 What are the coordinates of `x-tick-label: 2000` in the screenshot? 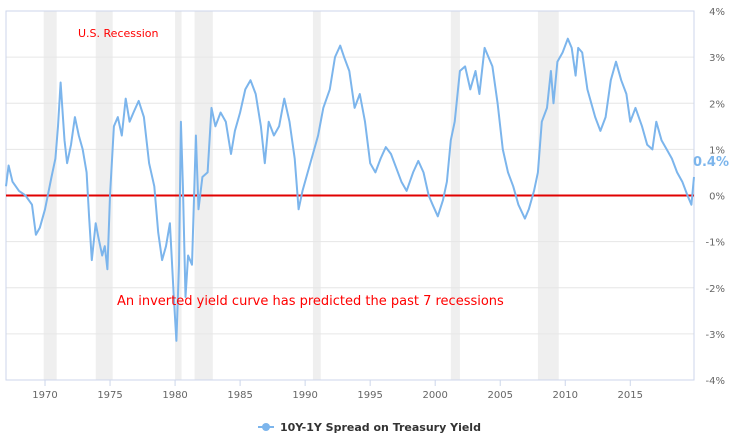 It's located at (434, 395).